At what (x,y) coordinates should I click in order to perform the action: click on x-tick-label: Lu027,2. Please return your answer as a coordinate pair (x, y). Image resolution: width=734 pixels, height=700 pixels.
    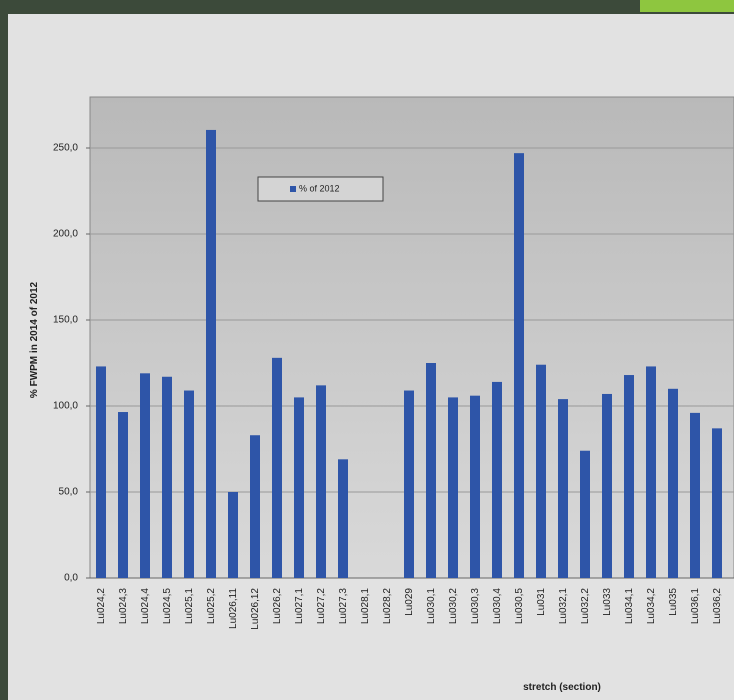
    Looking at the image, I should click on (321, 606).